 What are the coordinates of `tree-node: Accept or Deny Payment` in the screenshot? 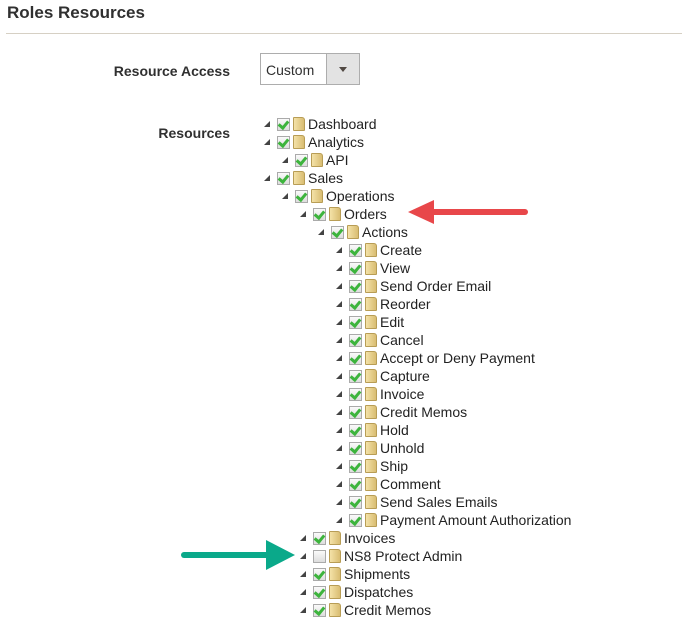 It's located at (416, 358).